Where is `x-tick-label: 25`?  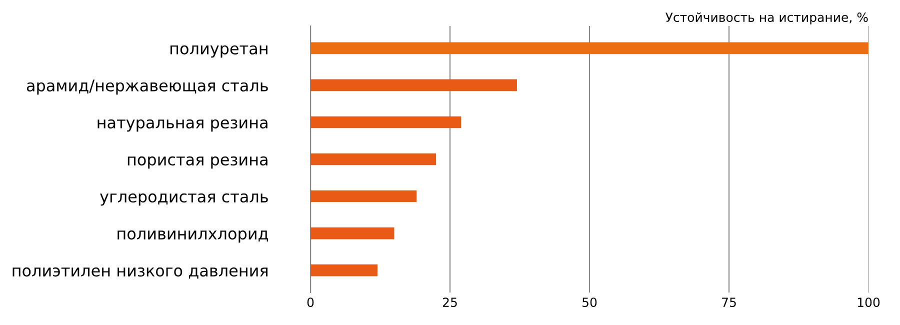
x-tick-label: 25 is located at coordinates (449, 303).